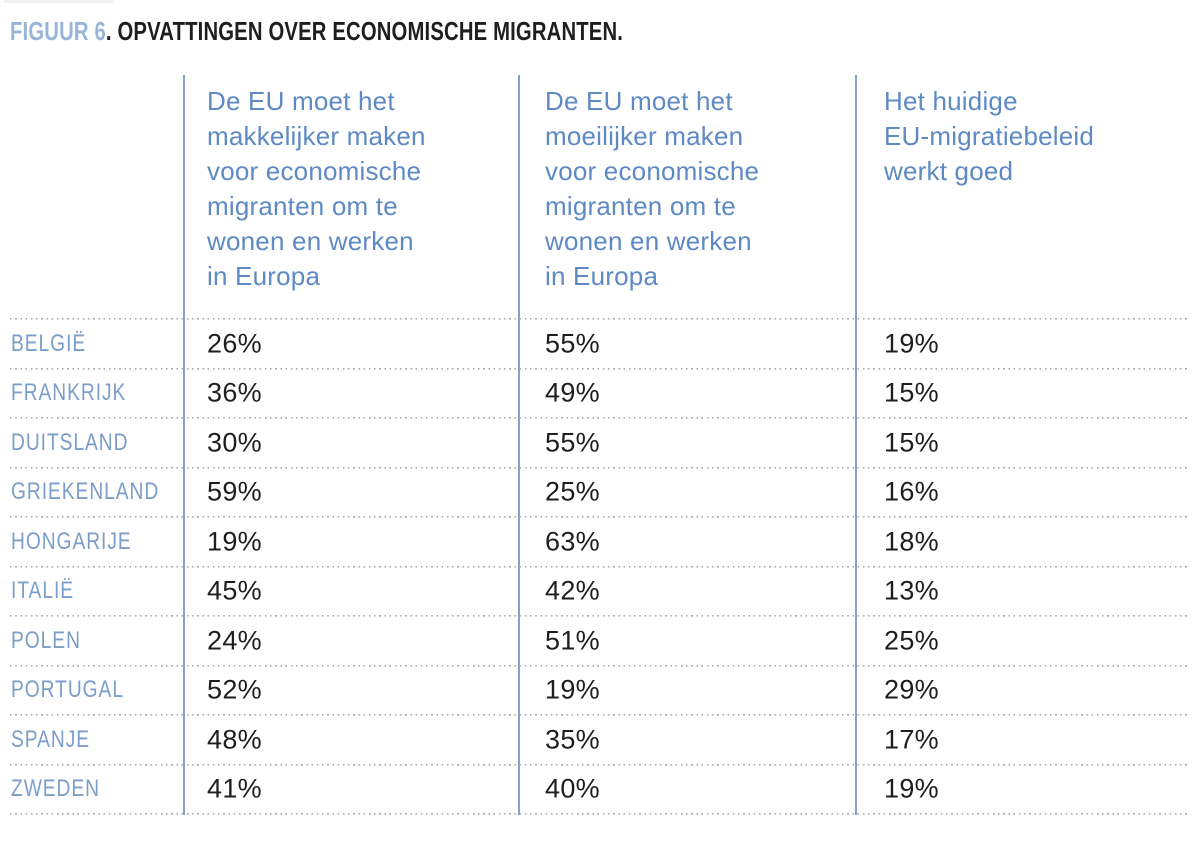  Describe the element at coordinates (67, 690) in the screenshot. I see `country-label: PORTUGAL` at that location.